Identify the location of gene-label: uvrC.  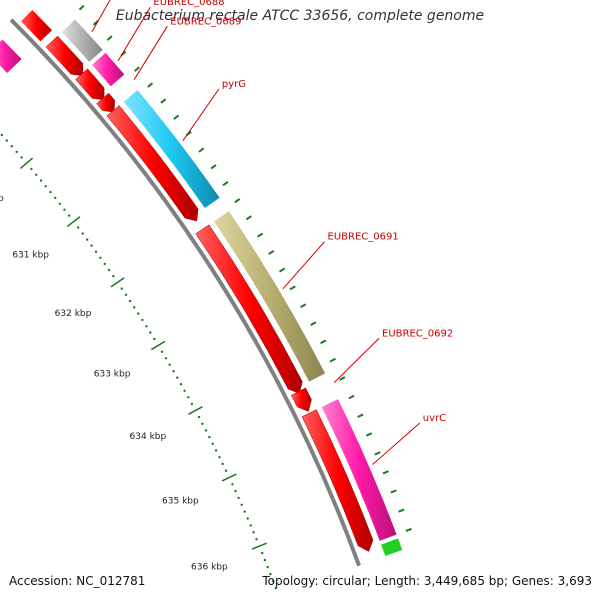
(434, 418).